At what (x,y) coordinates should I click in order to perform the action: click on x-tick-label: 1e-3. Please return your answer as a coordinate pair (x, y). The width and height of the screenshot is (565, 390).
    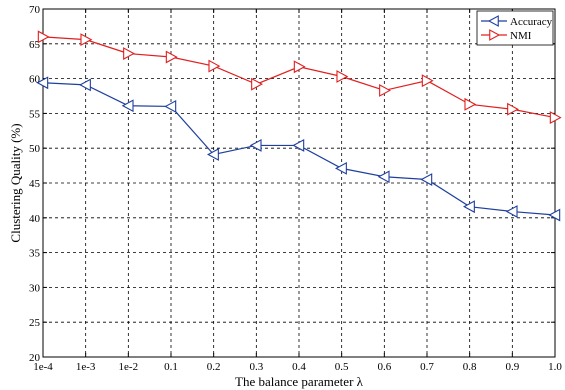
    Looking at the image, I should click on (86, 367).